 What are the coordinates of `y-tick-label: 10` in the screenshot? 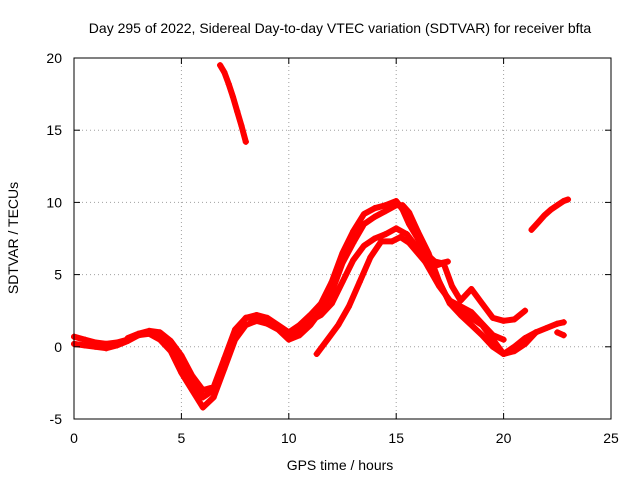 It's located at (54, 202).